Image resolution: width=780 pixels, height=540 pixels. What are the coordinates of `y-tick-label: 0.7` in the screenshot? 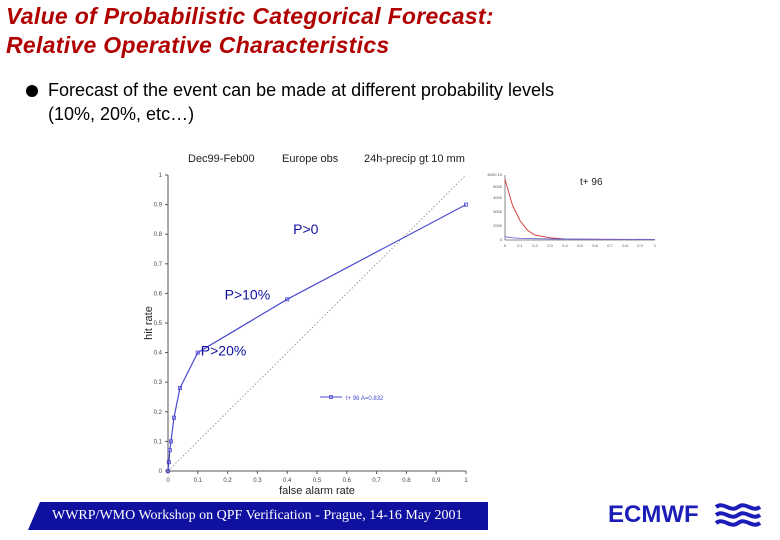 It's located at (158, 265).